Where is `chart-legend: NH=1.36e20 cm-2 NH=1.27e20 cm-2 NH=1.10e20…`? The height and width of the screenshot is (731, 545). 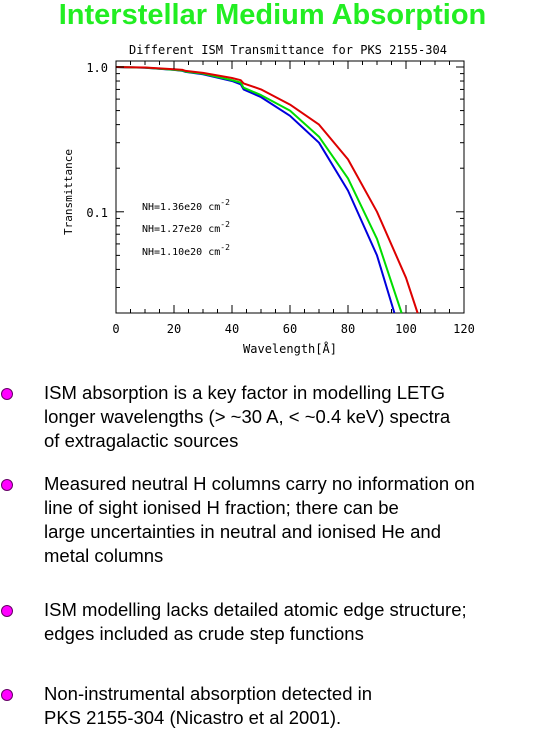 chart-legend: NH=1.36e20 cm-2 NH=1.27e20 cm-2 NH=1.10e20… is located at coordinates (186, 228).